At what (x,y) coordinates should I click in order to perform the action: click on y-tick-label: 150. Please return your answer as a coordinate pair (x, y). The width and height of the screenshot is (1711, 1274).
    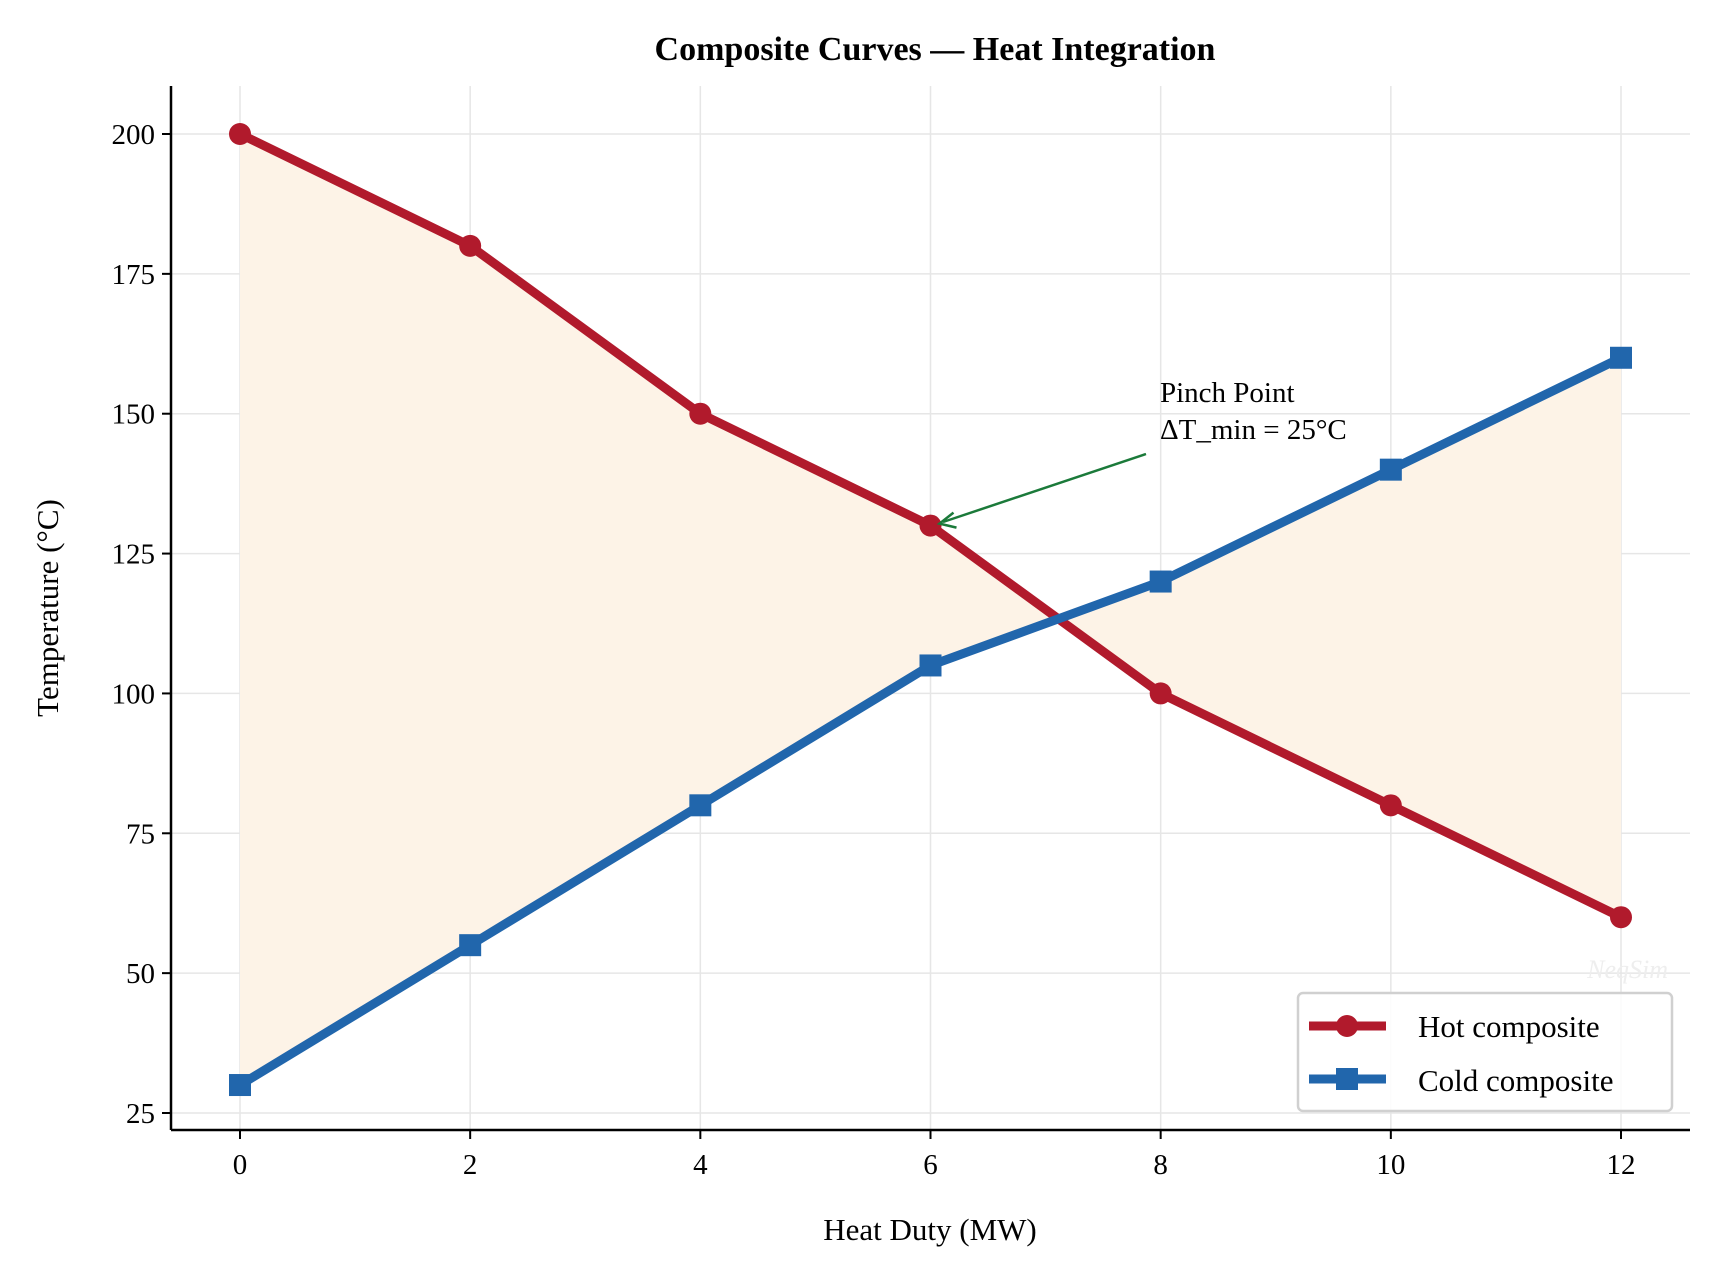
    Looking at the image, I should click on (134, 415).